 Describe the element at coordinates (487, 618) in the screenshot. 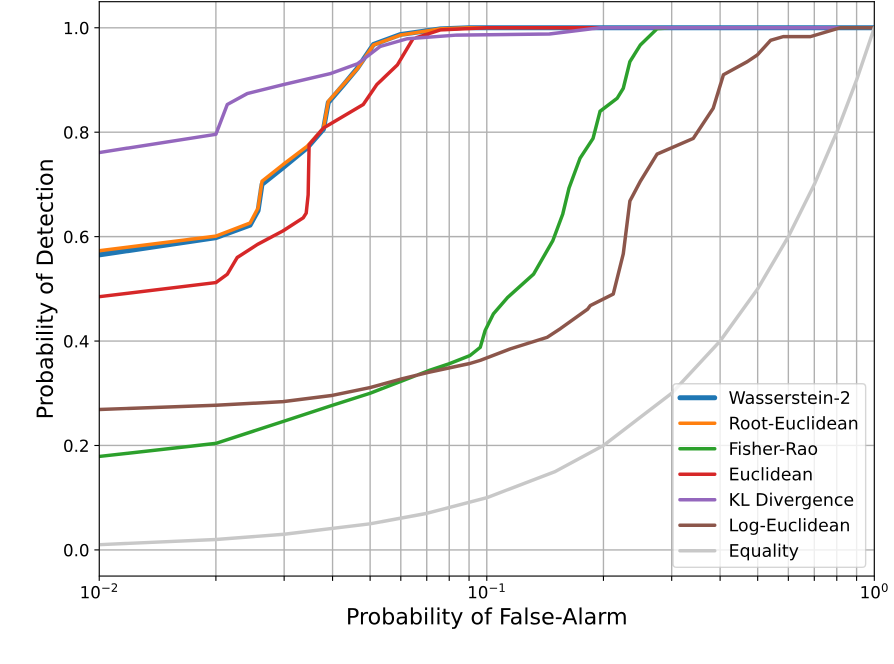

I see `x-axis-title: Probability of False-Alarm` at that location.